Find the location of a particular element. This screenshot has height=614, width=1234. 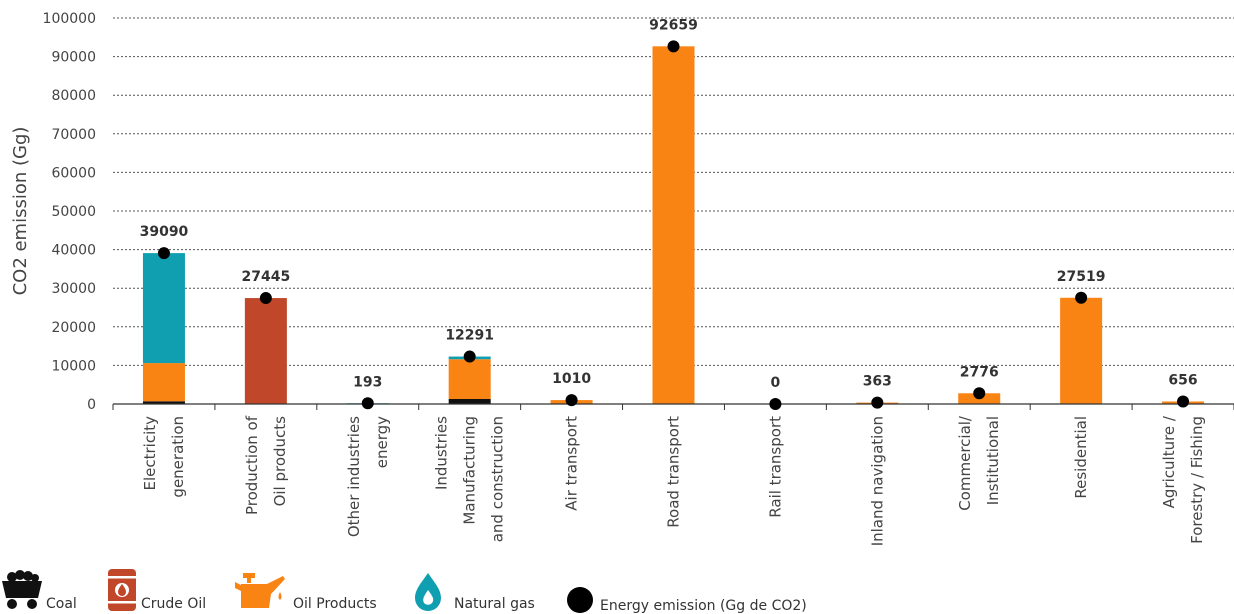

data-label: 363 is located at coordinates (877, 382).